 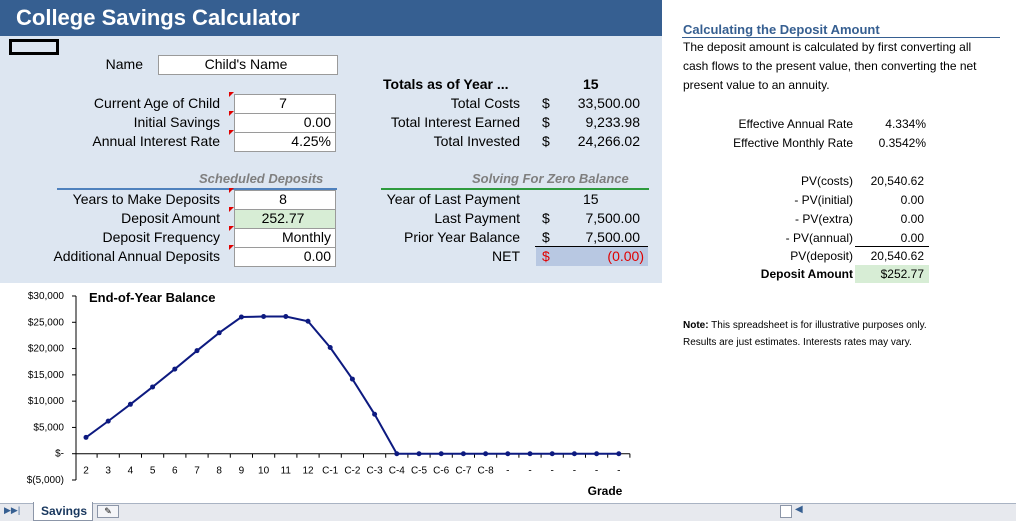 I want to click on deposit-amount-highlight, so click(x=892, y=274).